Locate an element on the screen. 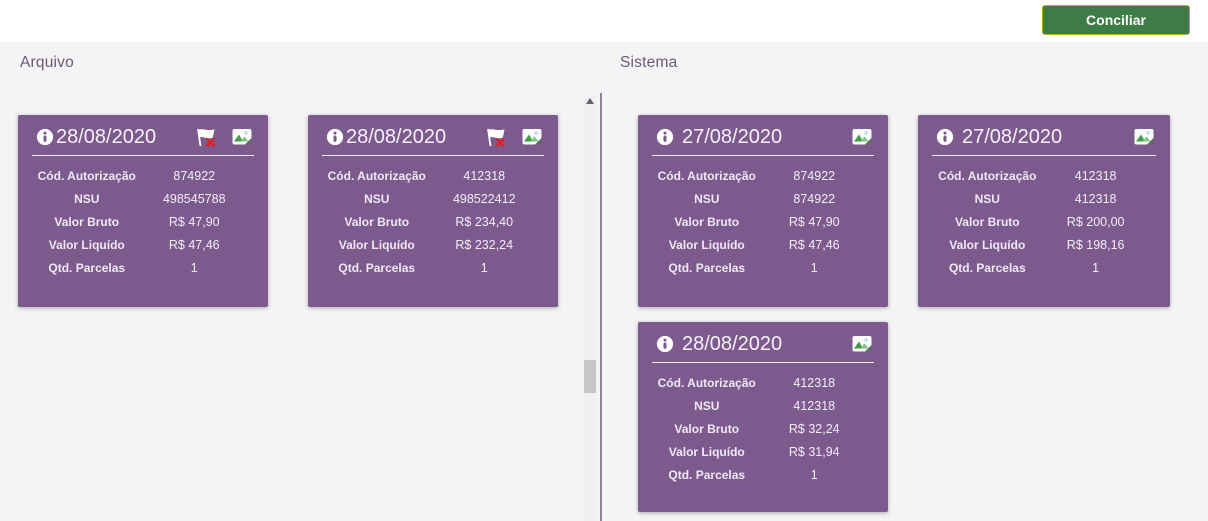 The width and height of the screenshot is (1208, 521). field-value: R$ 32,24 is located at coordinates (814, 429).